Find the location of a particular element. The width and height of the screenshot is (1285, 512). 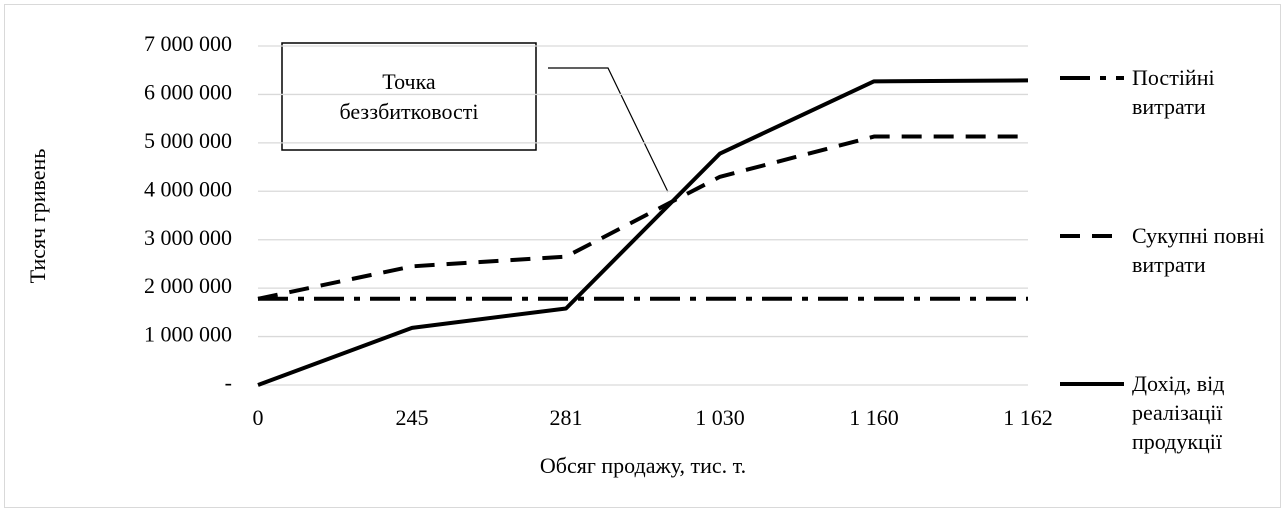

y-axis-label: Тисяч гривень is located at coordinates (37, 216).